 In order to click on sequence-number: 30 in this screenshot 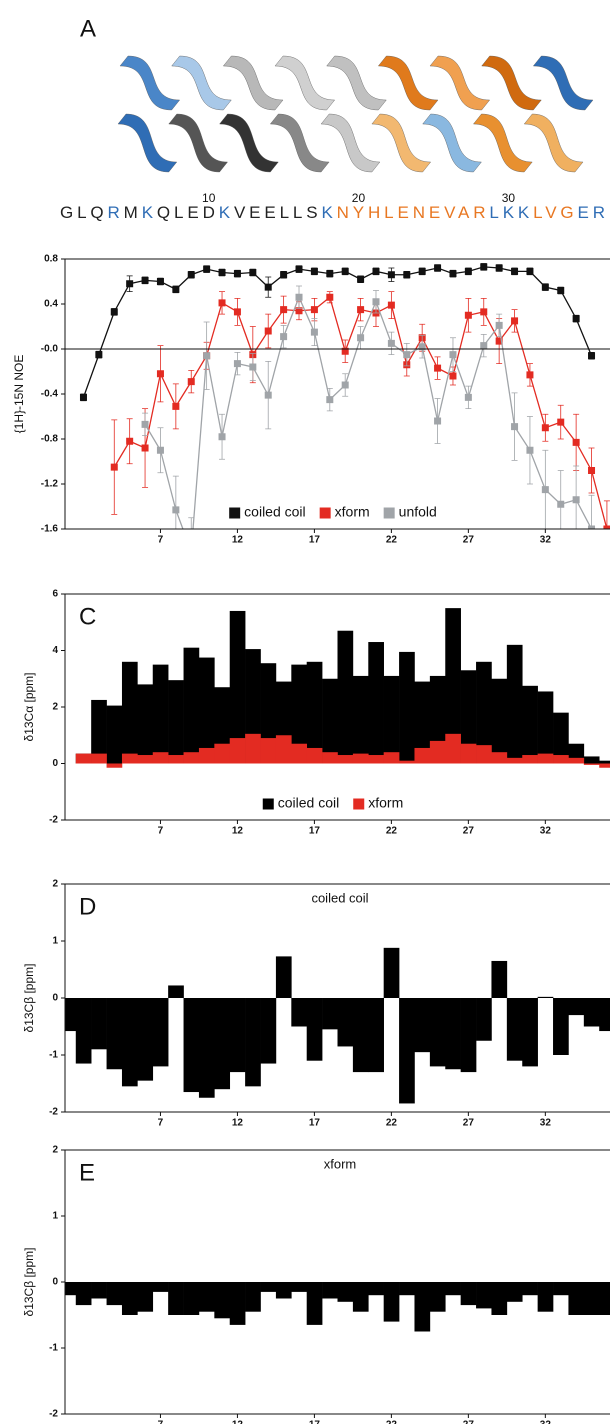, I will do `click(509, 198)`.